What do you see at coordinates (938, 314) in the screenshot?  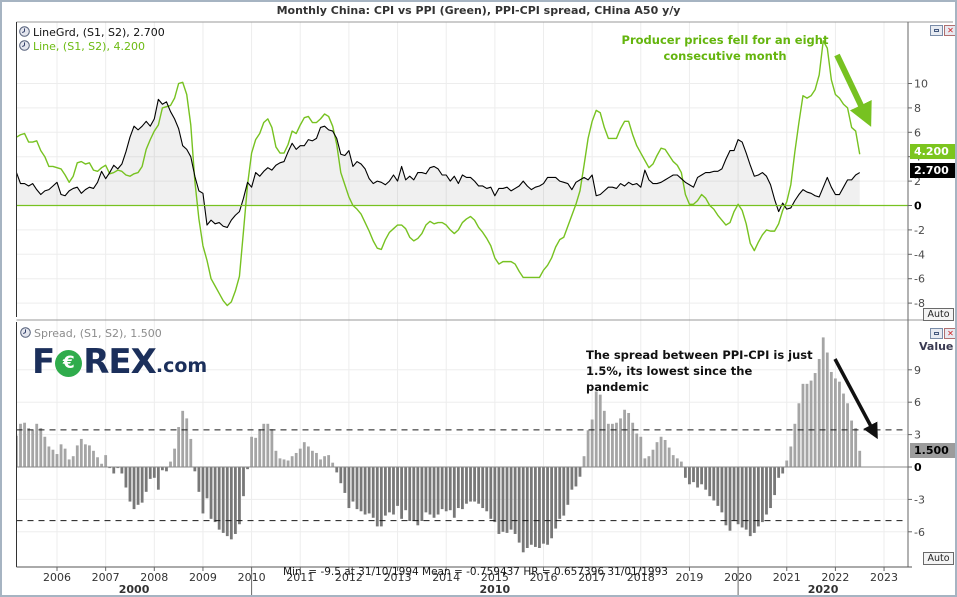 I see `auto-scale-button-top: Auto` at bounding box center [938, 314].